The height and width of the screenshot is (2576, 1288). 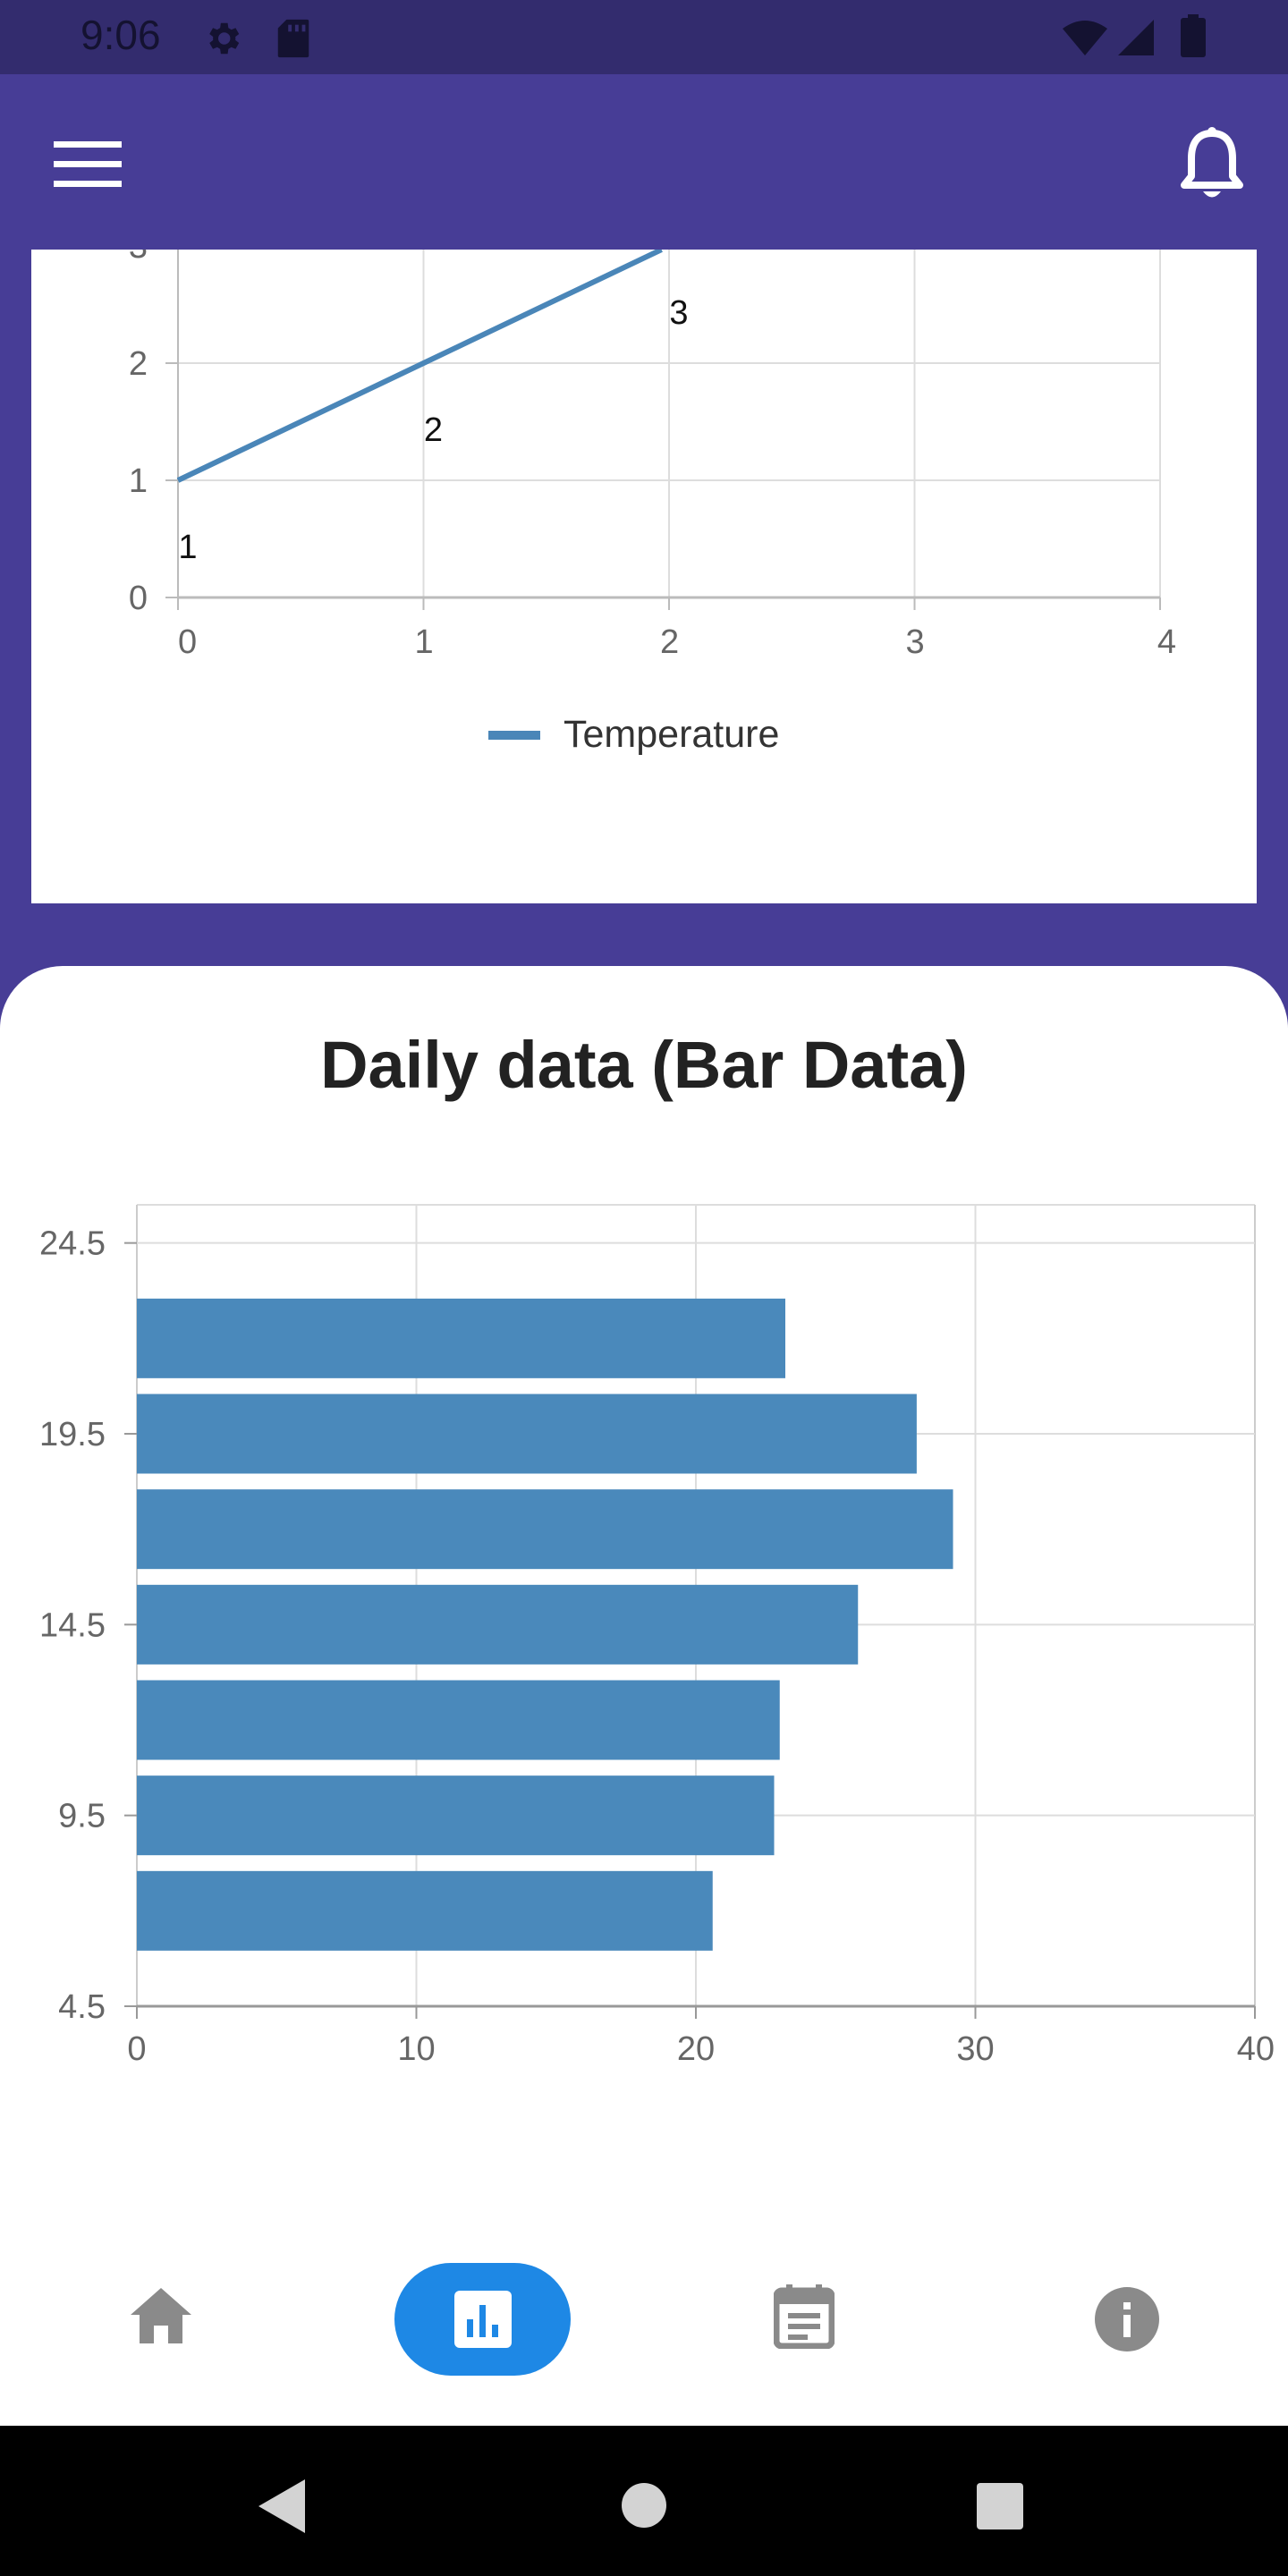 I want to click on y-tick-label: 4.5, so click(x=82, y=2007).